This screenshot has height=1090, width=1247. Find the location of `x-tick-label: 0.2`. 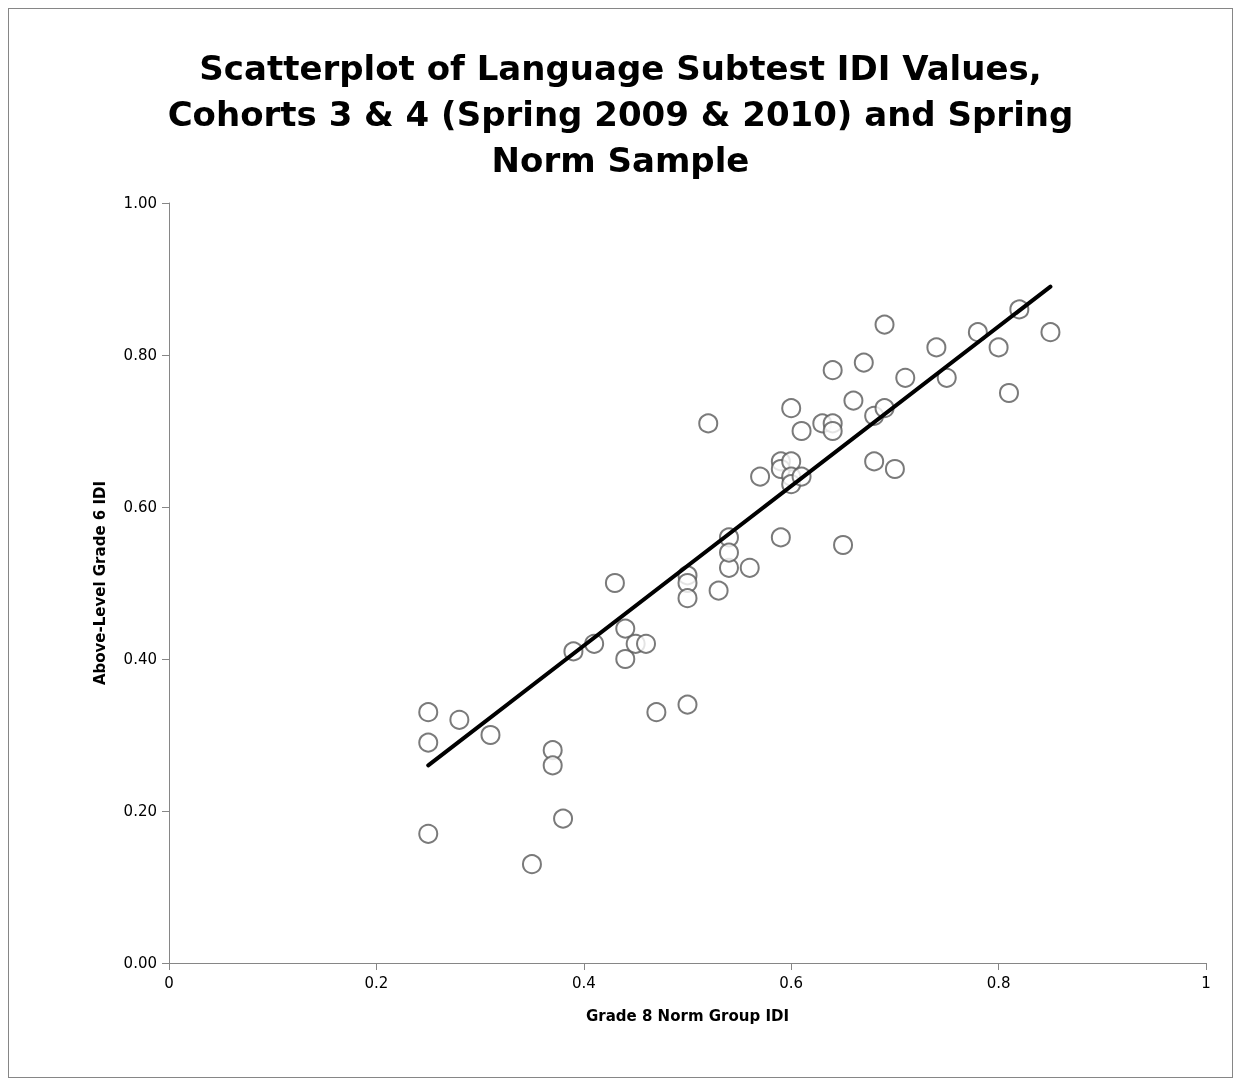

x-tick-label: 0.2 is located at coordinates (376, 982).